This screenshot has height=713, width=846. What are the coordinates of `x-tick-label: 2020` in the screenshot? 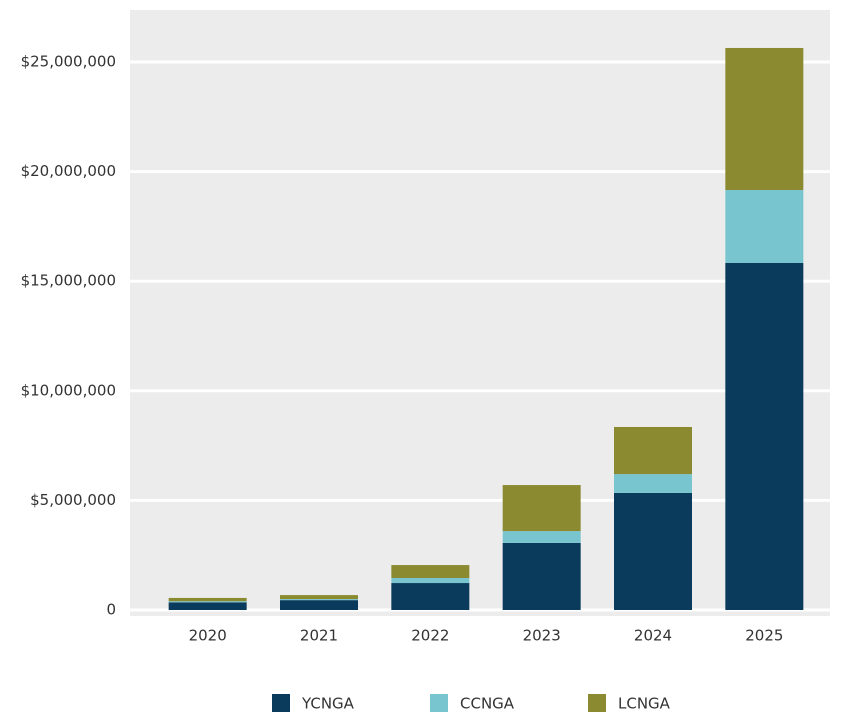 It's located at (208, 636).